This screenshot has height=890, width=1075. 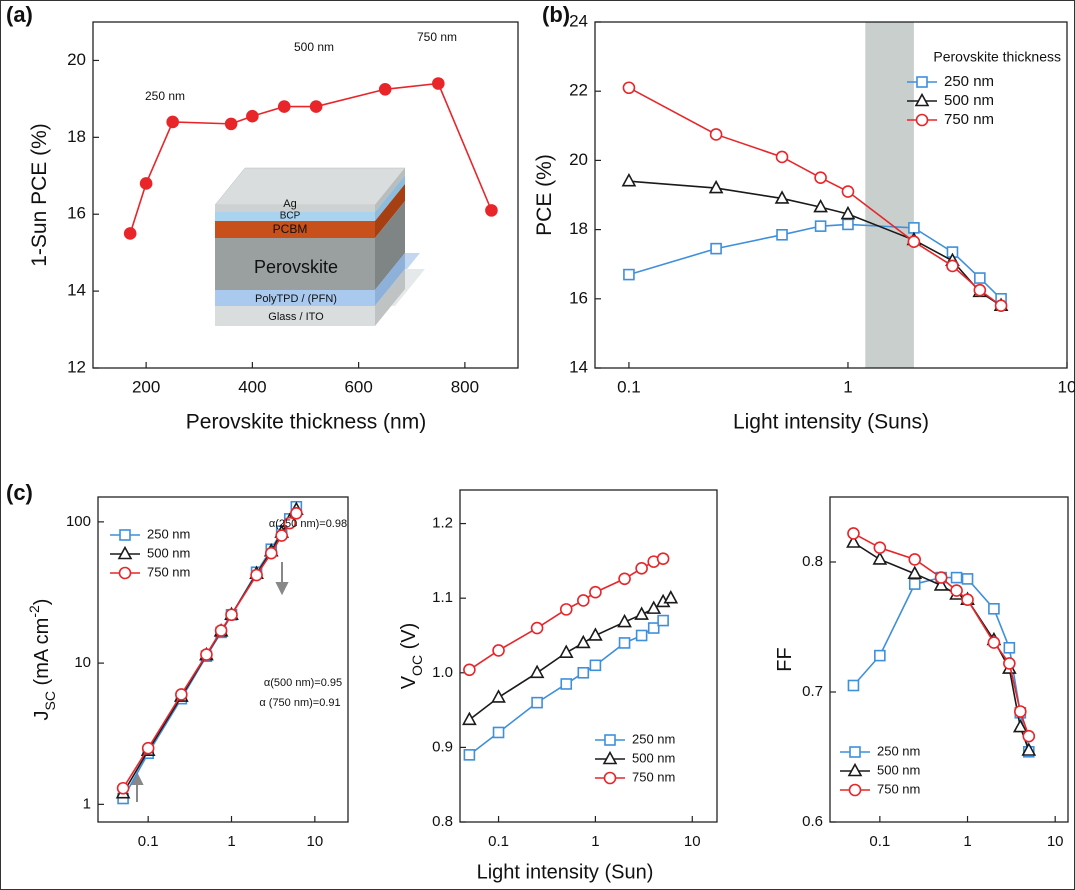 I want to click on y-axis-label-part: V, so click(x=409, y=682).